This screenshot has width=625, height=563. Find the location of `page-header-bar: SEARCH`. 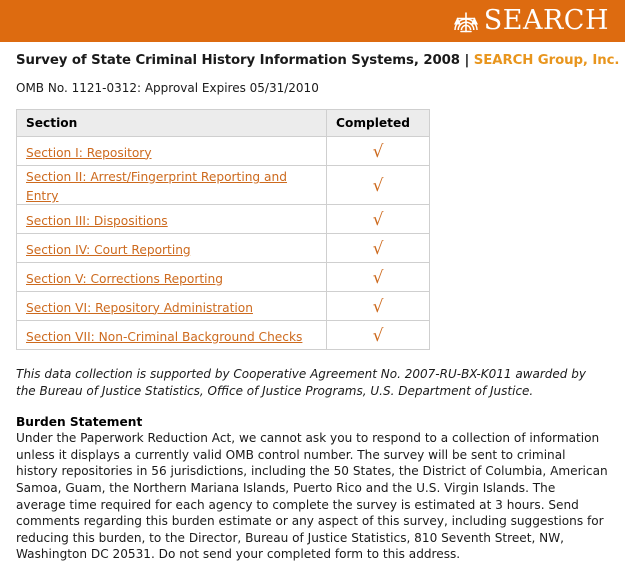

page-header-bar: SEARCH is located at coordinates (312, 21).